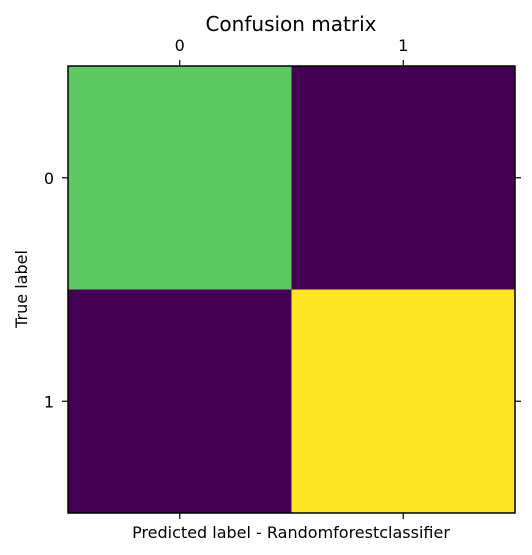  What do you see at coordinates (180, 45) in the screenshot?
I see `x-tick-label-0: 0` at bounding box center [180, 45].